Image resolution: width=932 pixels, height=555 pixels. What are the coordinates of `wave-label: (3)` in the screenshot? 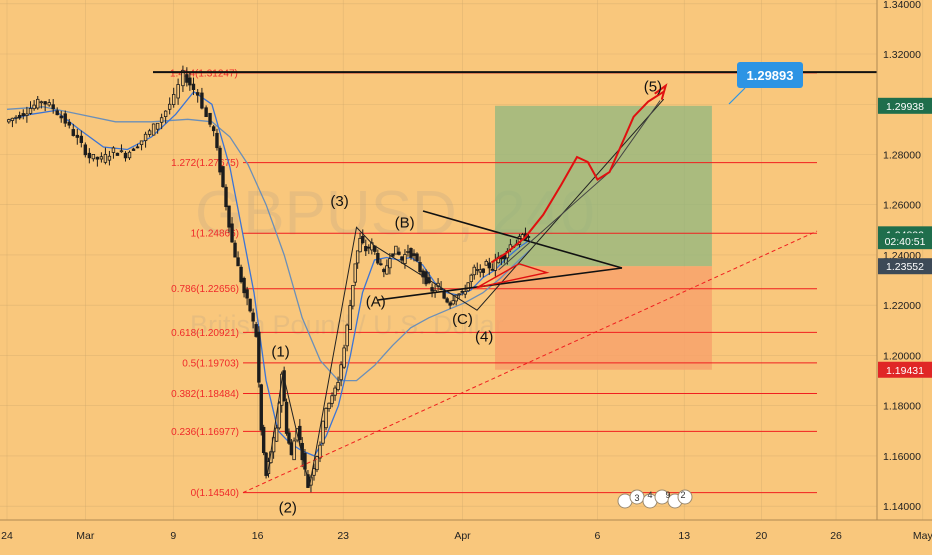 It's located at (339, 201).